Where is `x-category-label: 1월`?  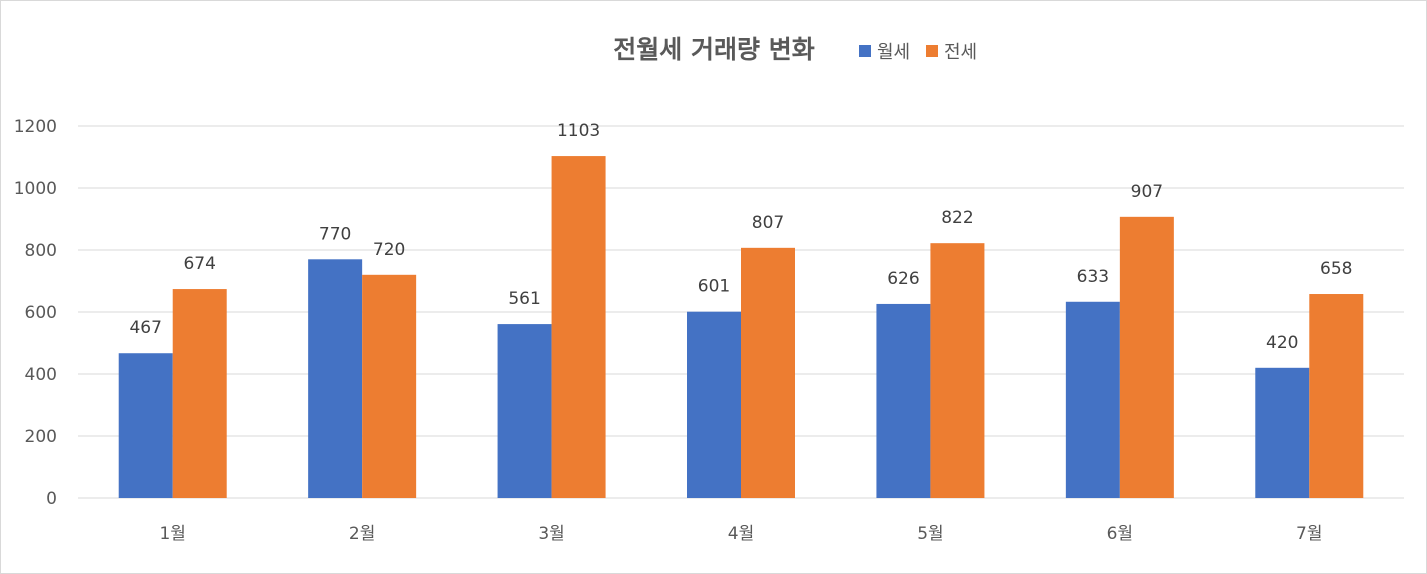 x-category-label: 1월 is located at coordinates (172, 534).